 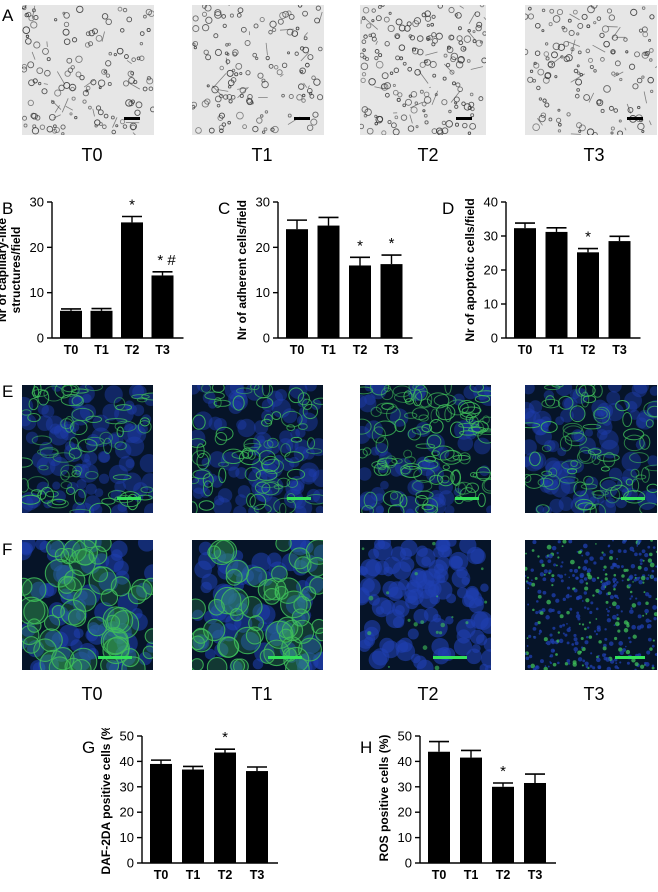 What do you see at coordinates (425, 449) in the screenshot?
I see `confocal-image-e-t2` at bounding box center [425, 449].